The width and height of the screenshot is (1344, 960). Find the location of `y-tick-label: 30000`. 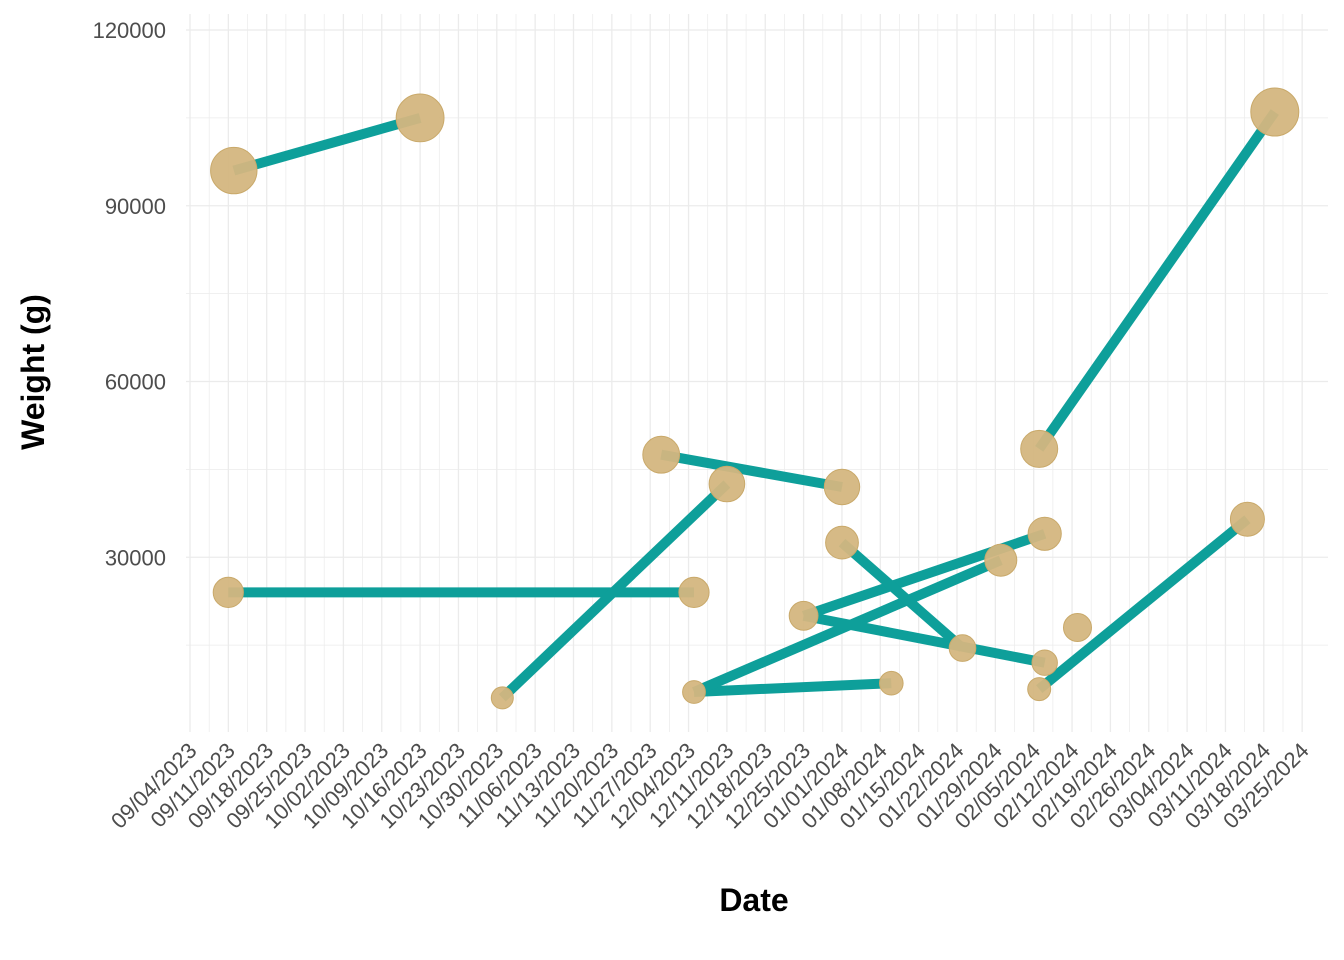

y-tick-label: 30000 is located at coordinates (135, 557).